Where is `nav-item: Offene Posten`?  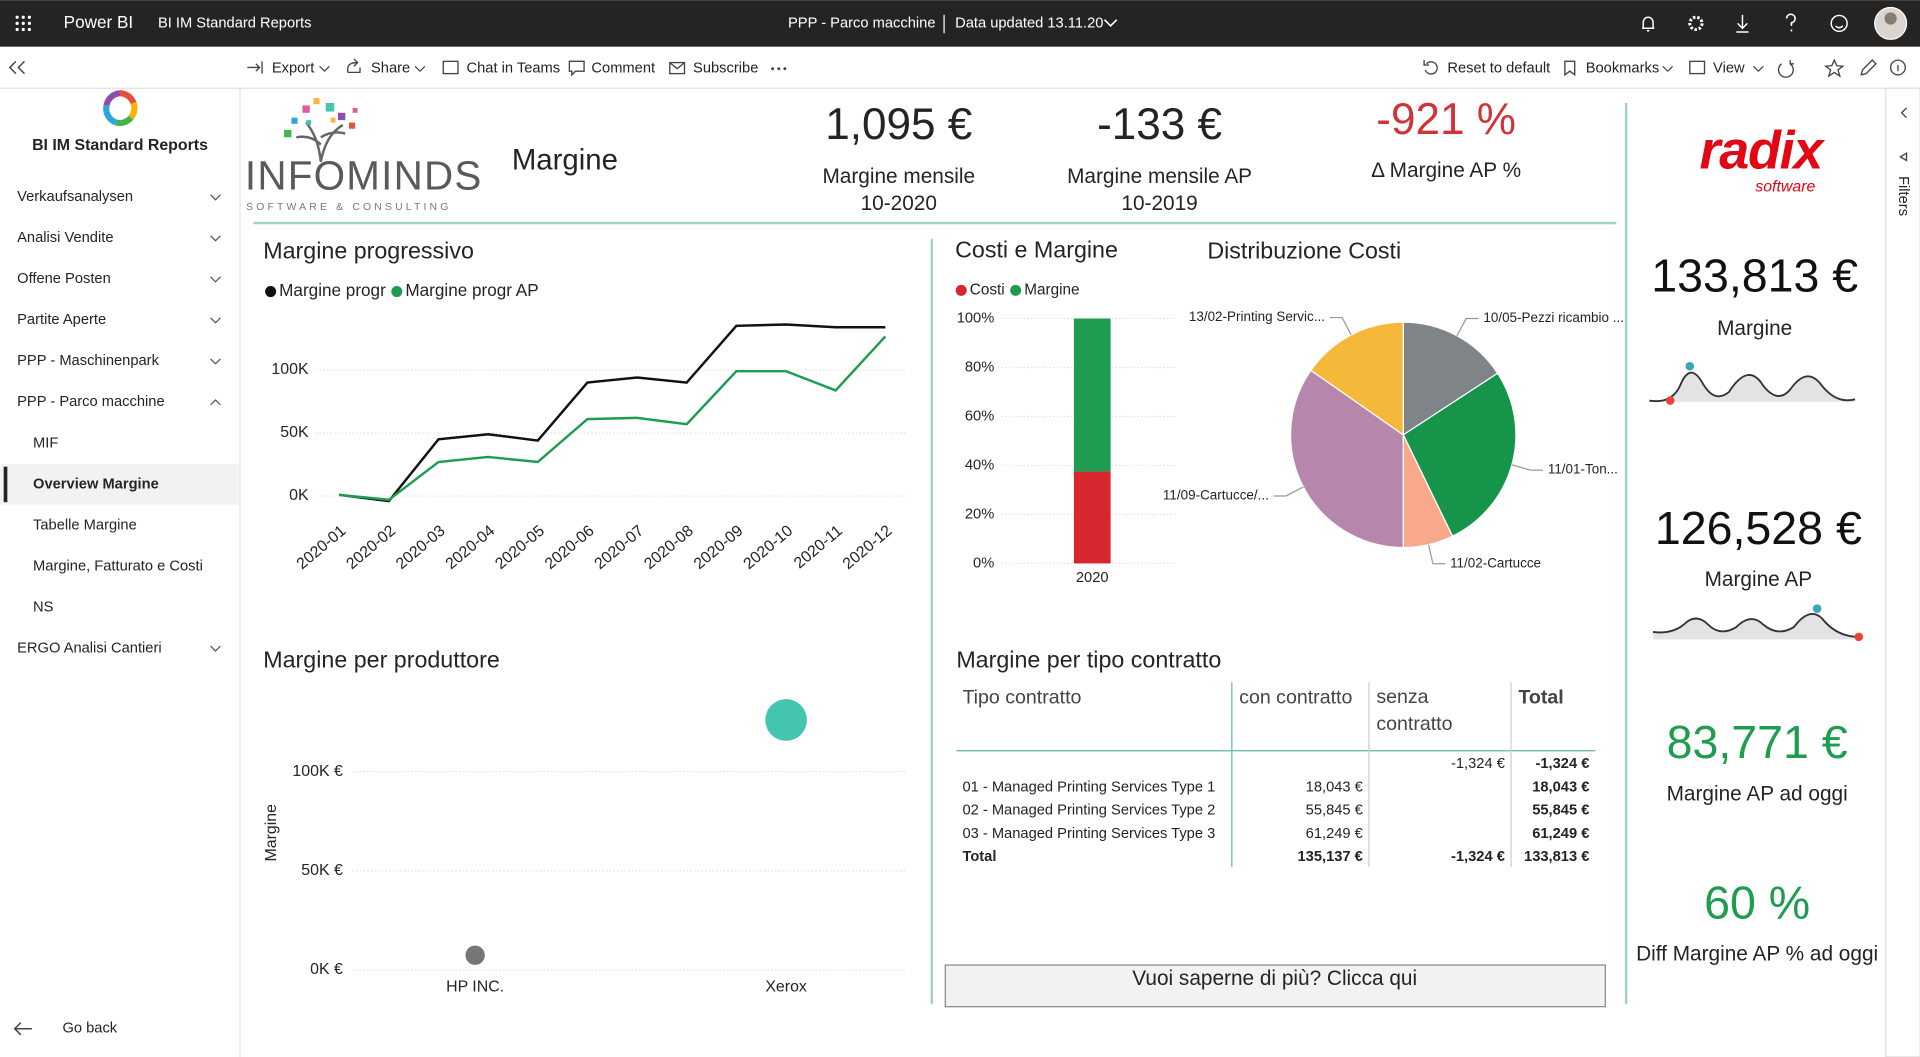 nav-item: Offene Posten is located at coordinates (64, 279).